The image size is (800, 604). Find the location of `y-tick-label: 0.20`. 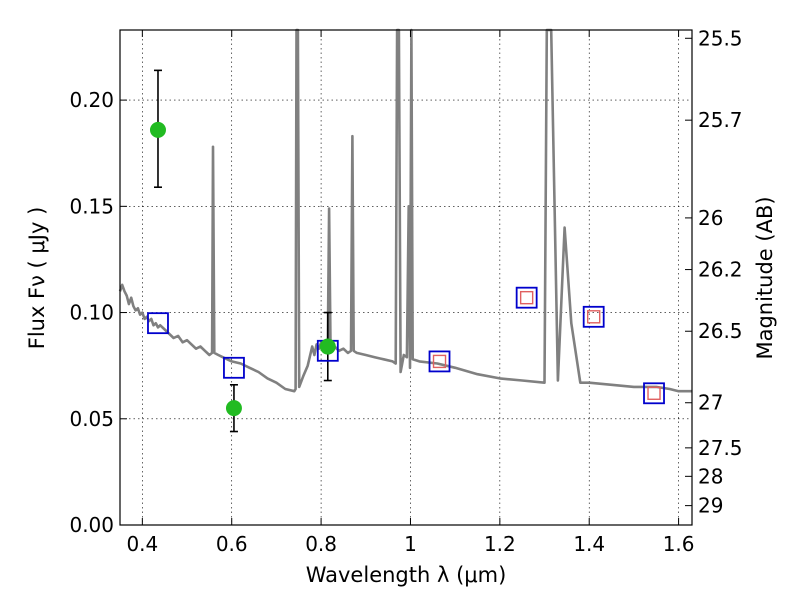

y-tick-label: 0.20 is located at coordinates (91, 100).